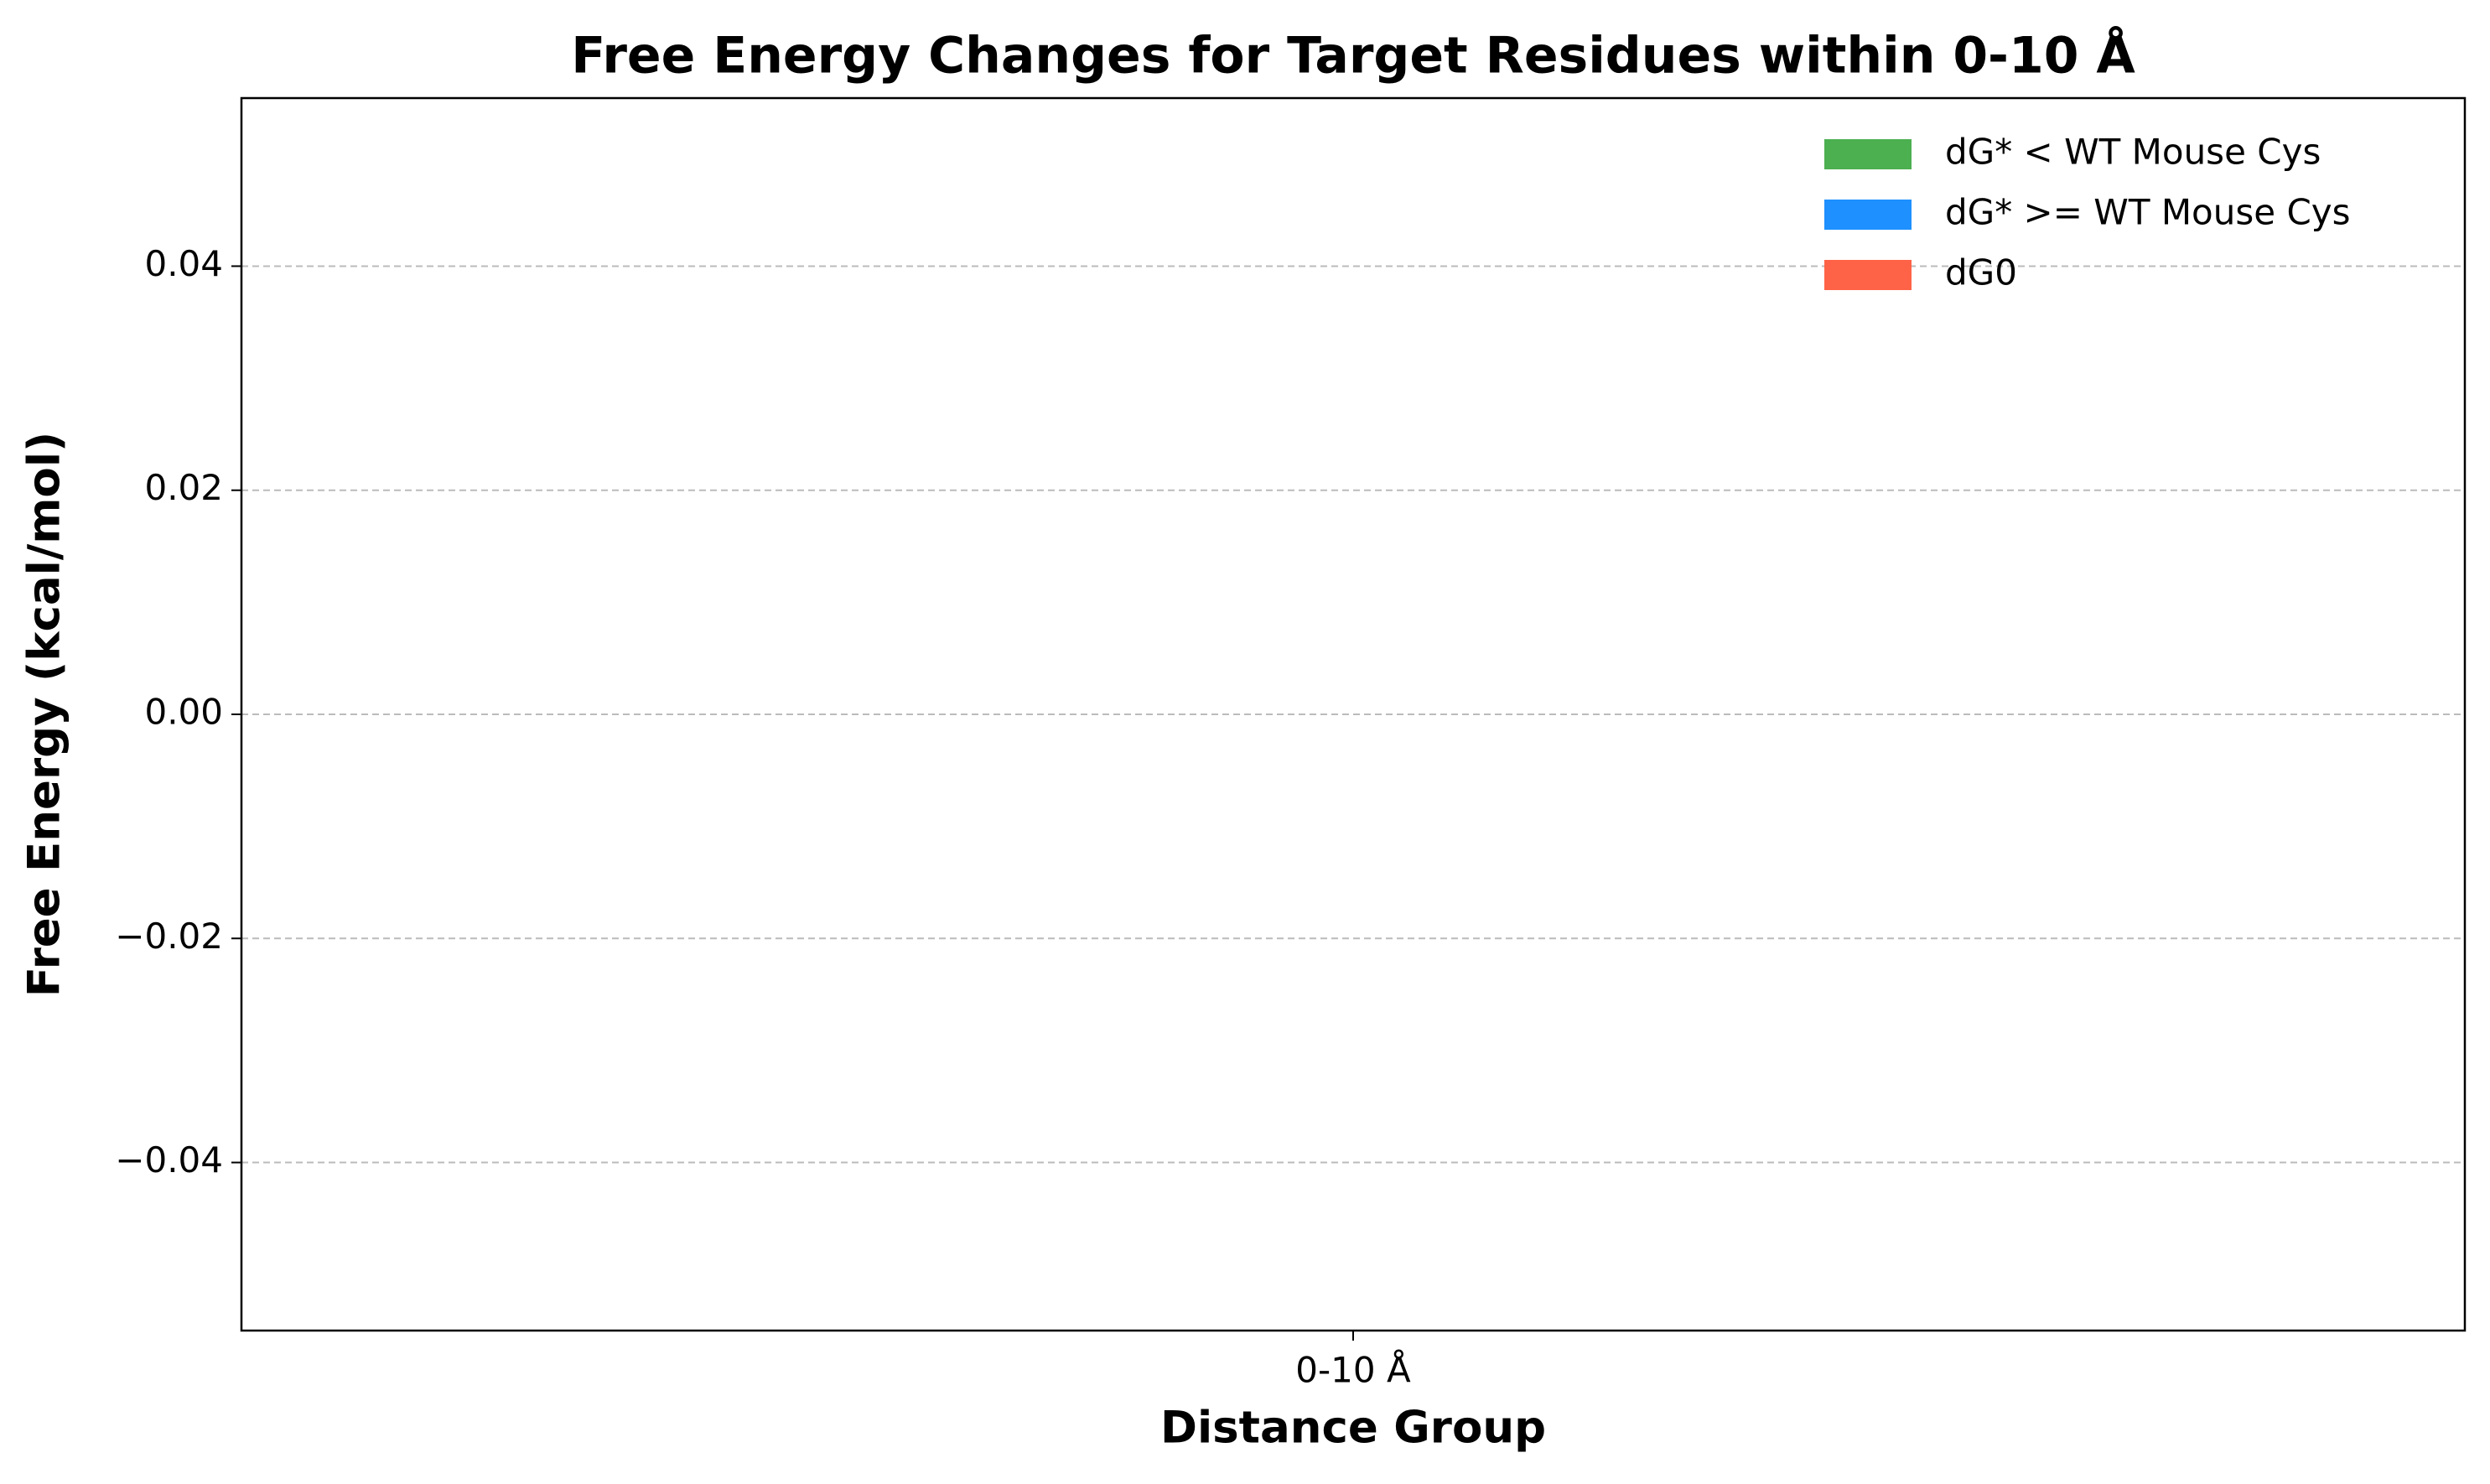 This screenshot has width=2490, height=1484. What do you see at coordinates (183, 263) in the screenshot?
I see `y-tick-label: 0.04` at bounding box center [183, 263].